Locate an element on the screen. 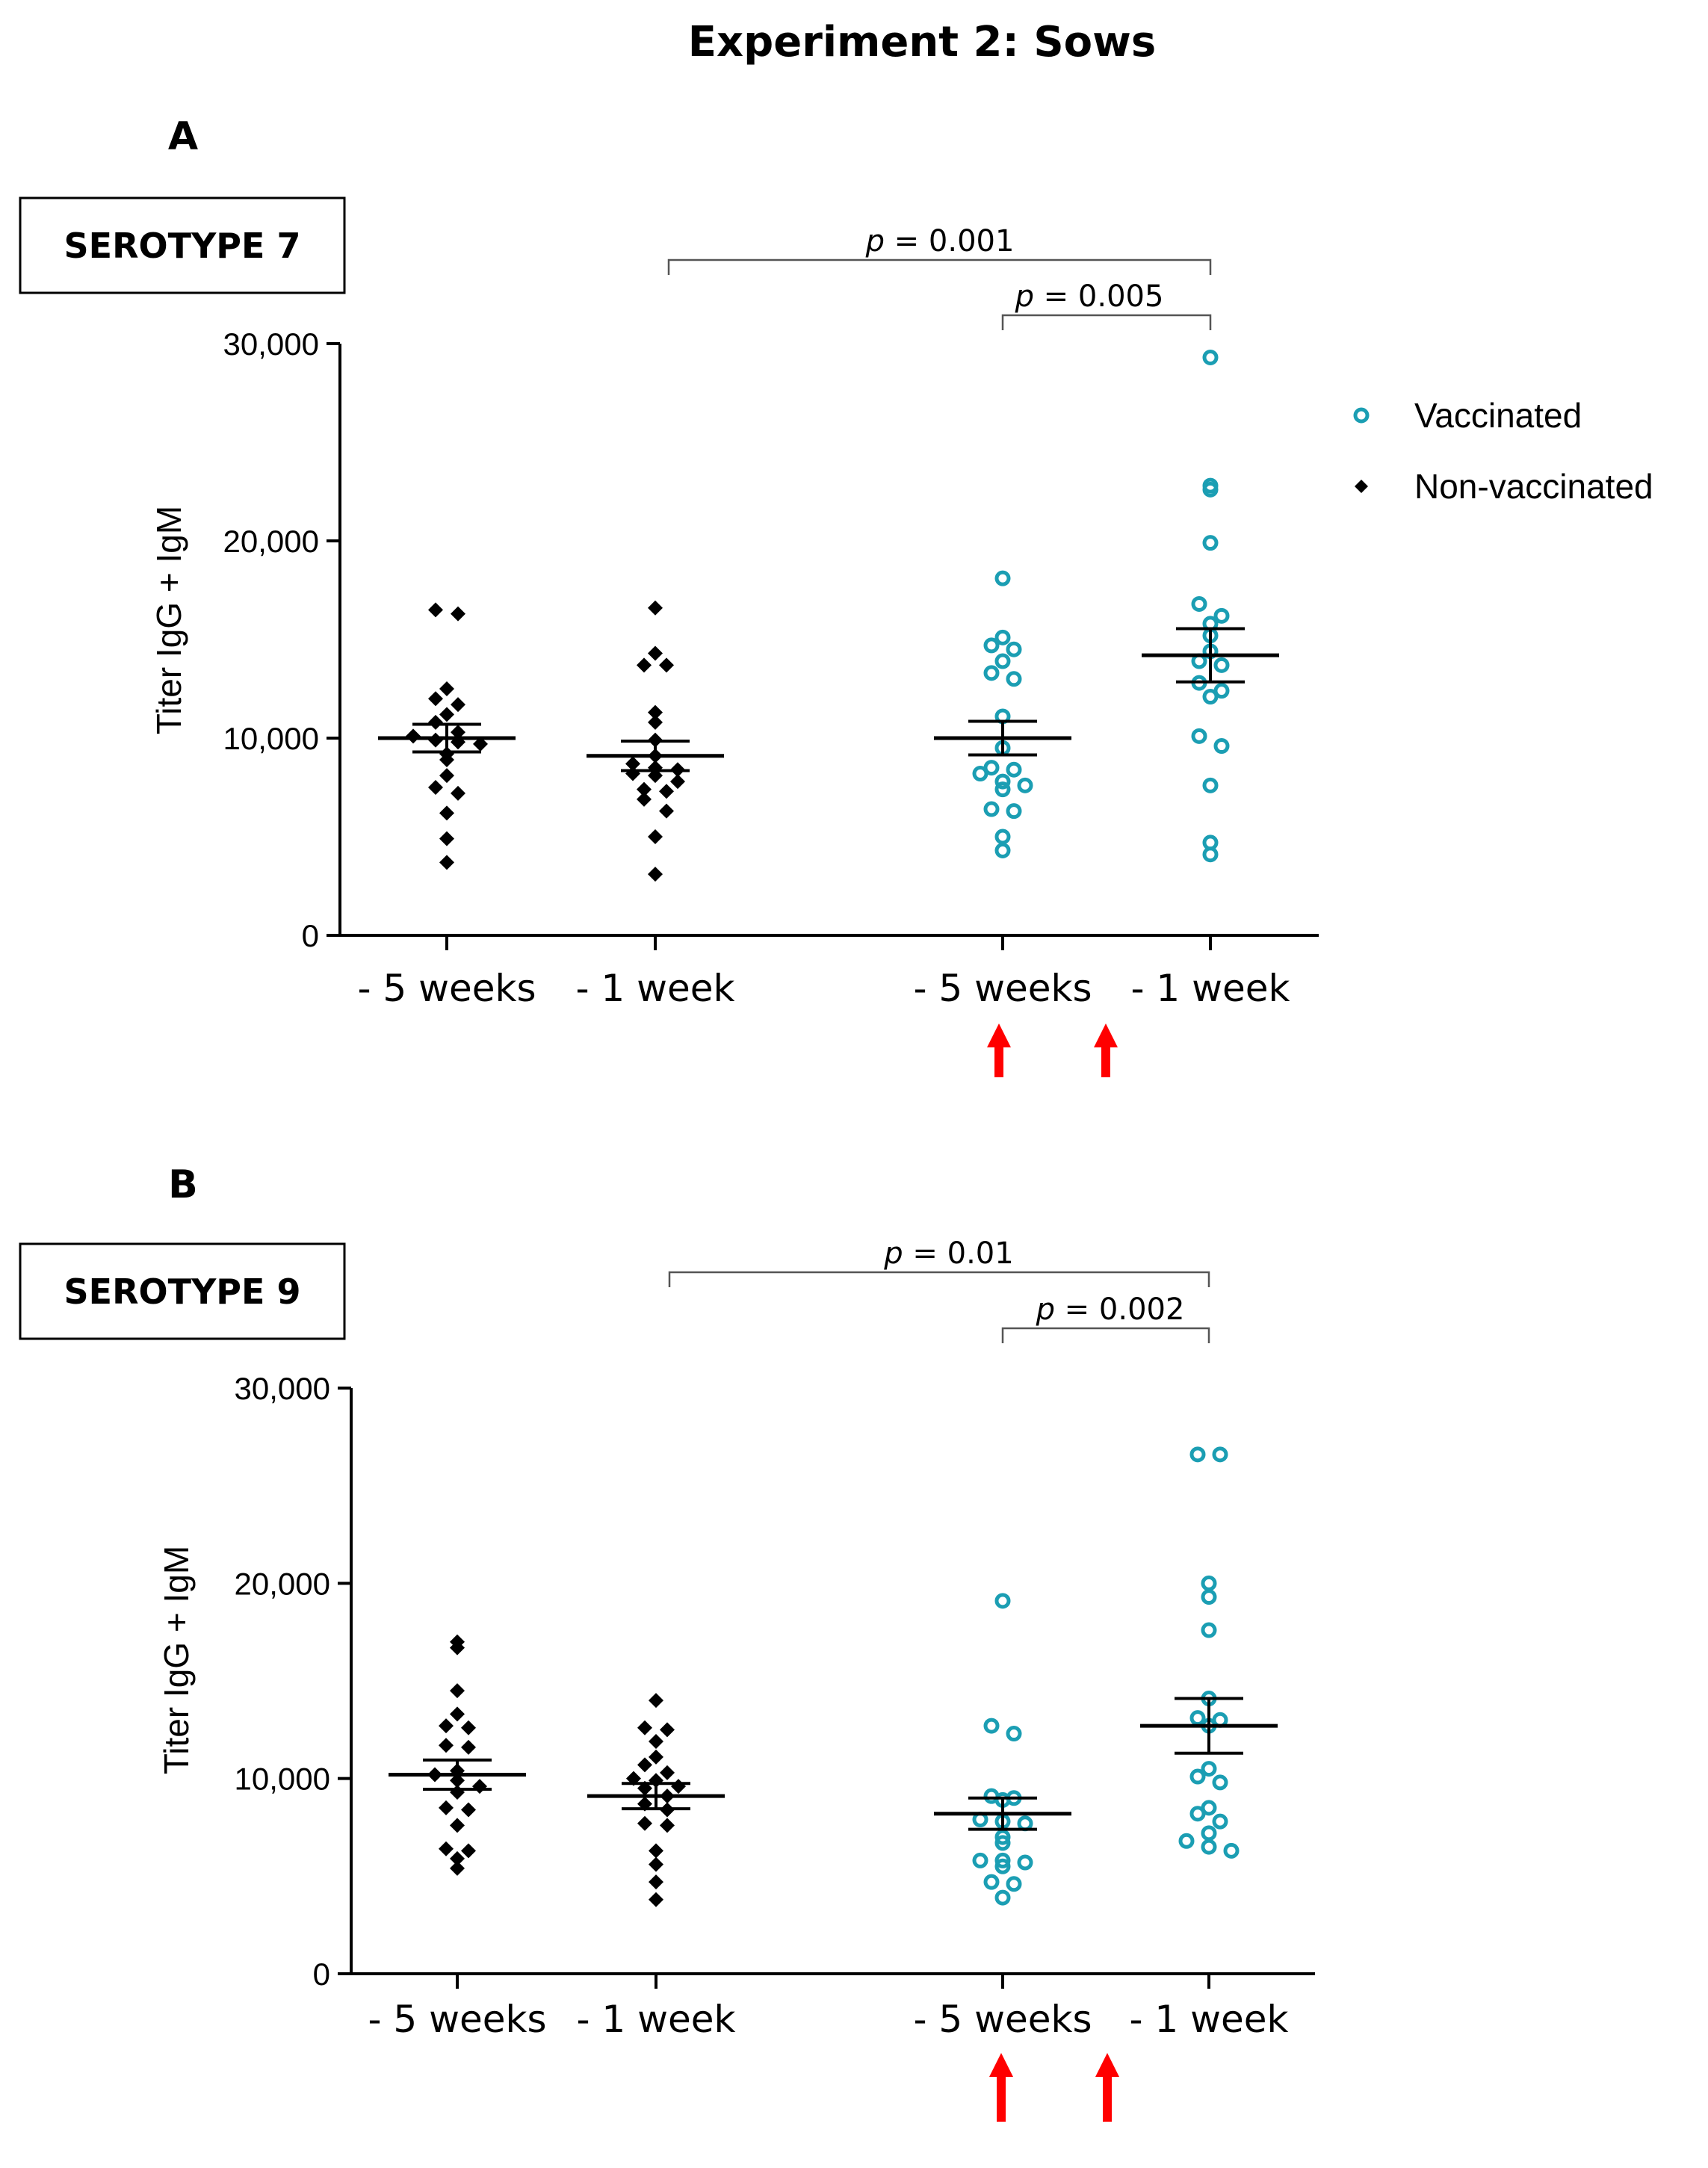 The image size is (1708, 2168). legend: Vaccinated Non-vaccinated is located at coordinates (1503, 451).